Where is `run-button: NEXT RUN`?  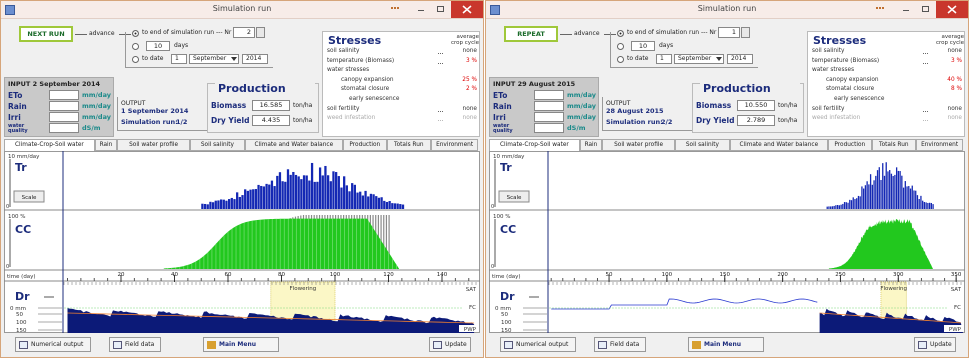 run-button: NEXT RUN is located at coordinates (46, 34).